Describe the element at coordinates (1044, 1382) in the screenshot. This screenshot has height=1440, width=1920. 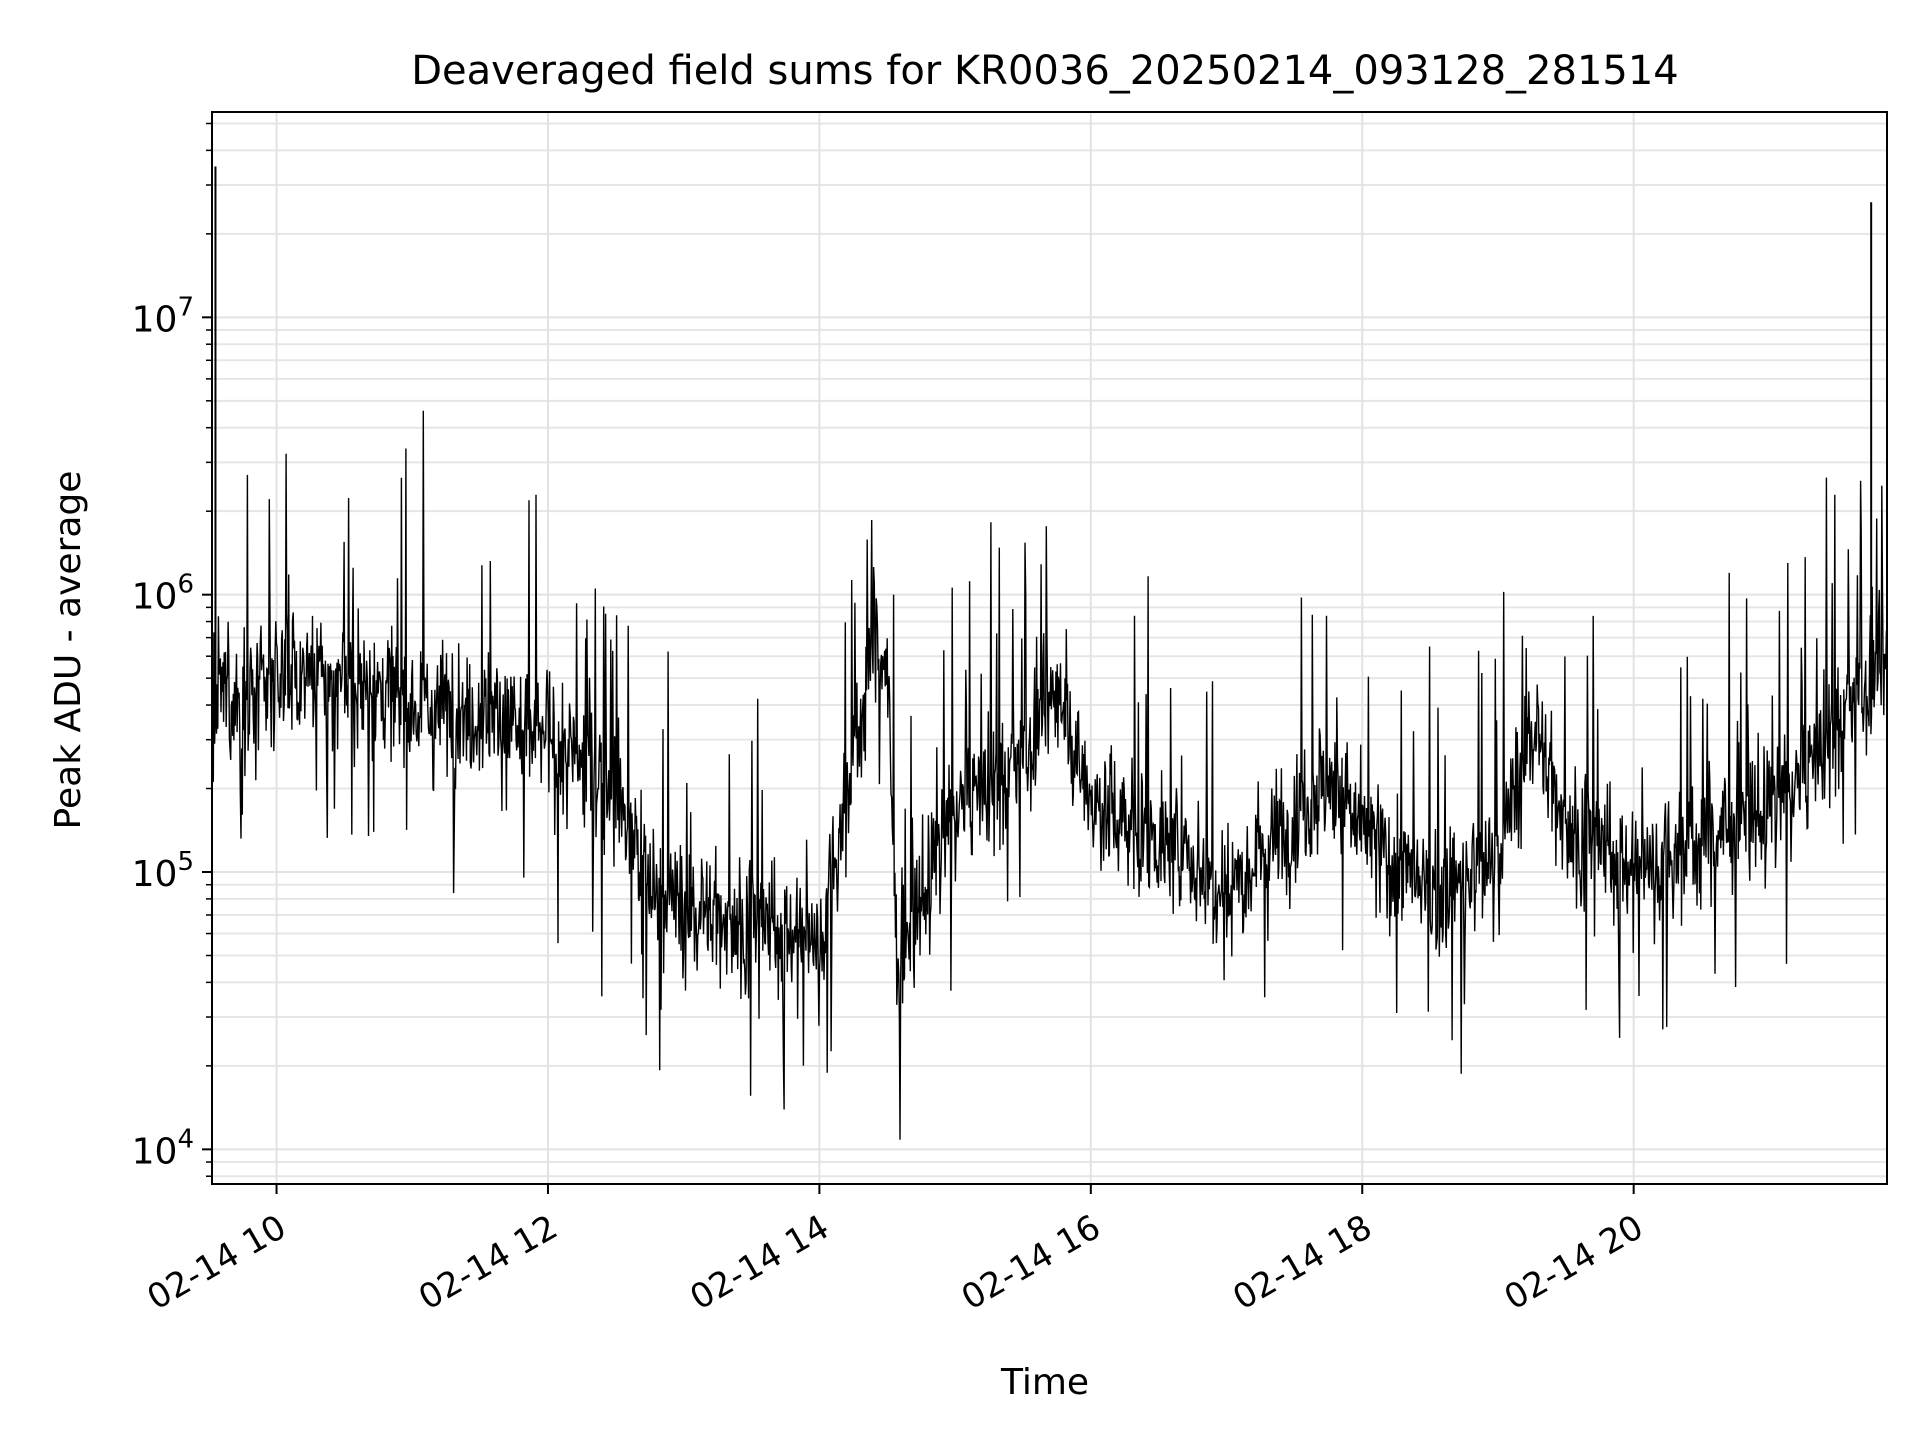
I see `x-axis-label: Time` at that location.